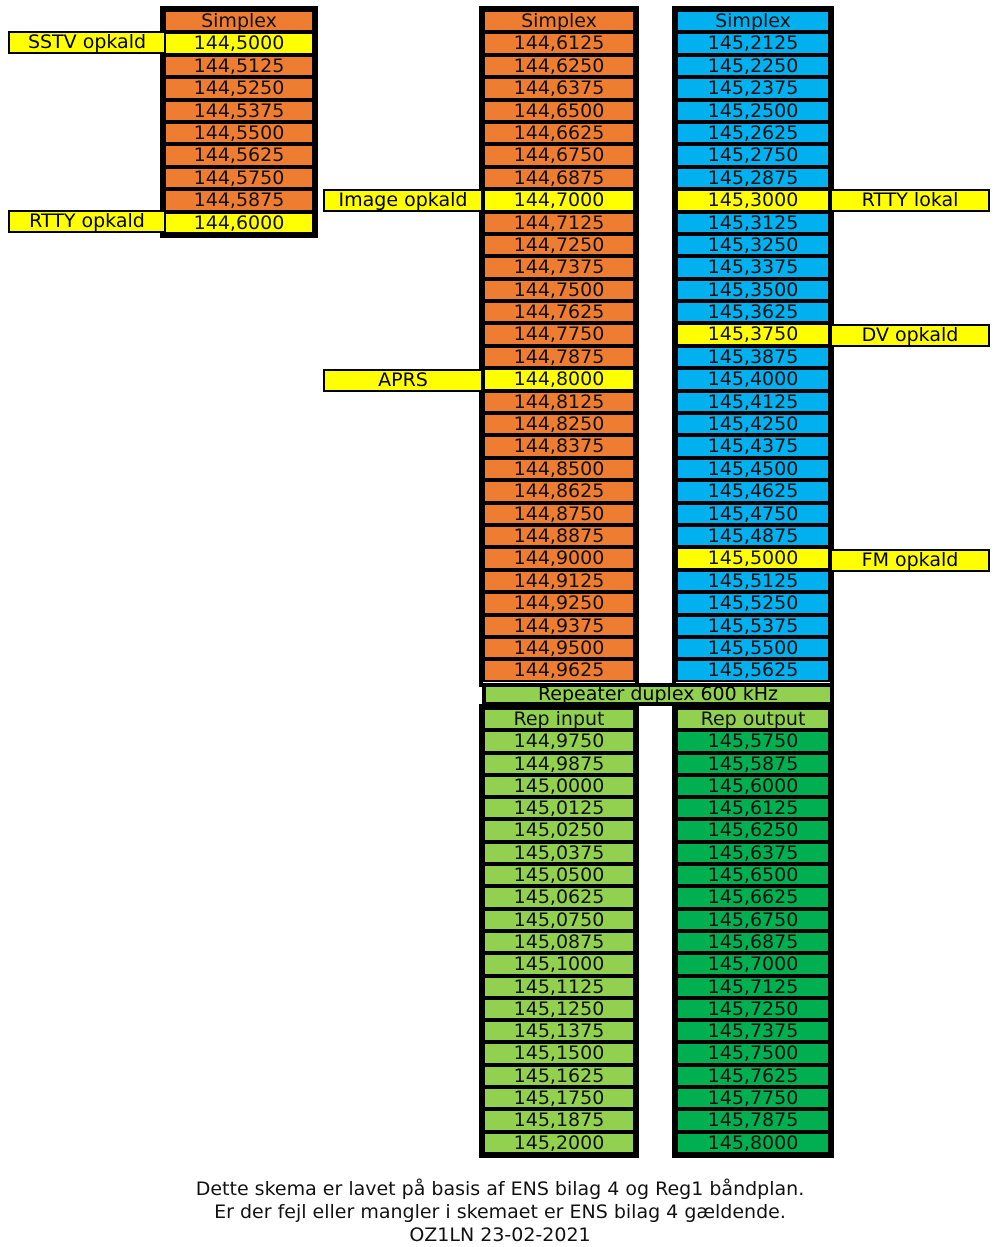  What do you see at coordinates (658, 694) in the screenshot?
I see `repeater-duplex-bar: Repeater duplex 600 kHz` at bounding box center [658, 694].